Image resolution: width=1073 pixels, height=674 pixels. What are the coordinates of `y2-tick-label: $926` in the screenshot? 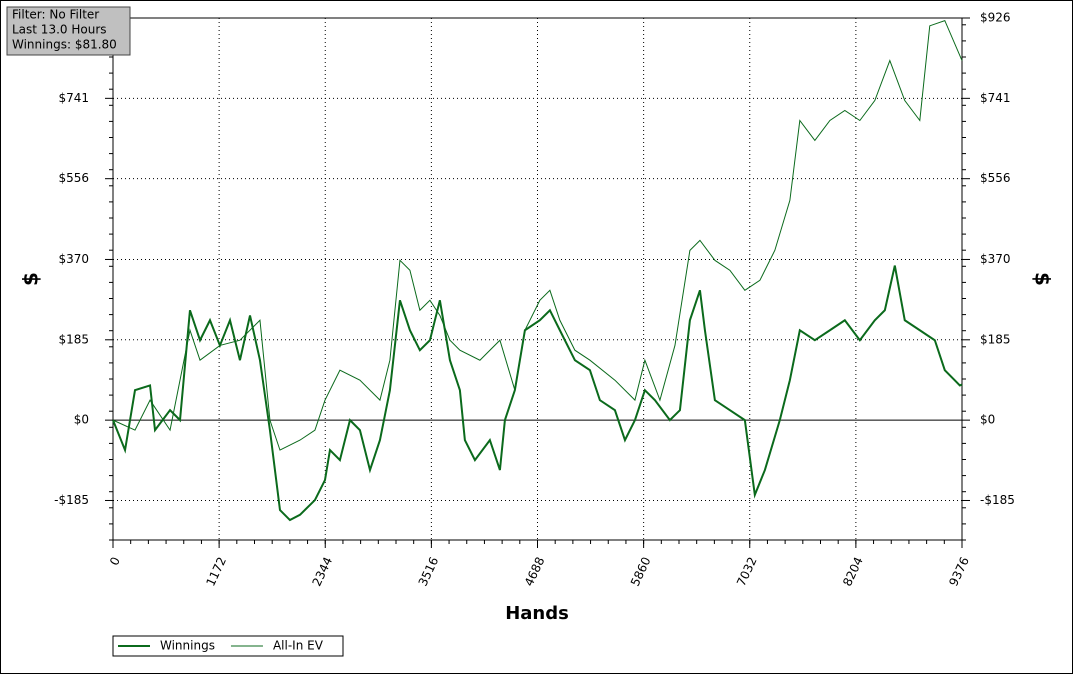 It's located at (995, 18).